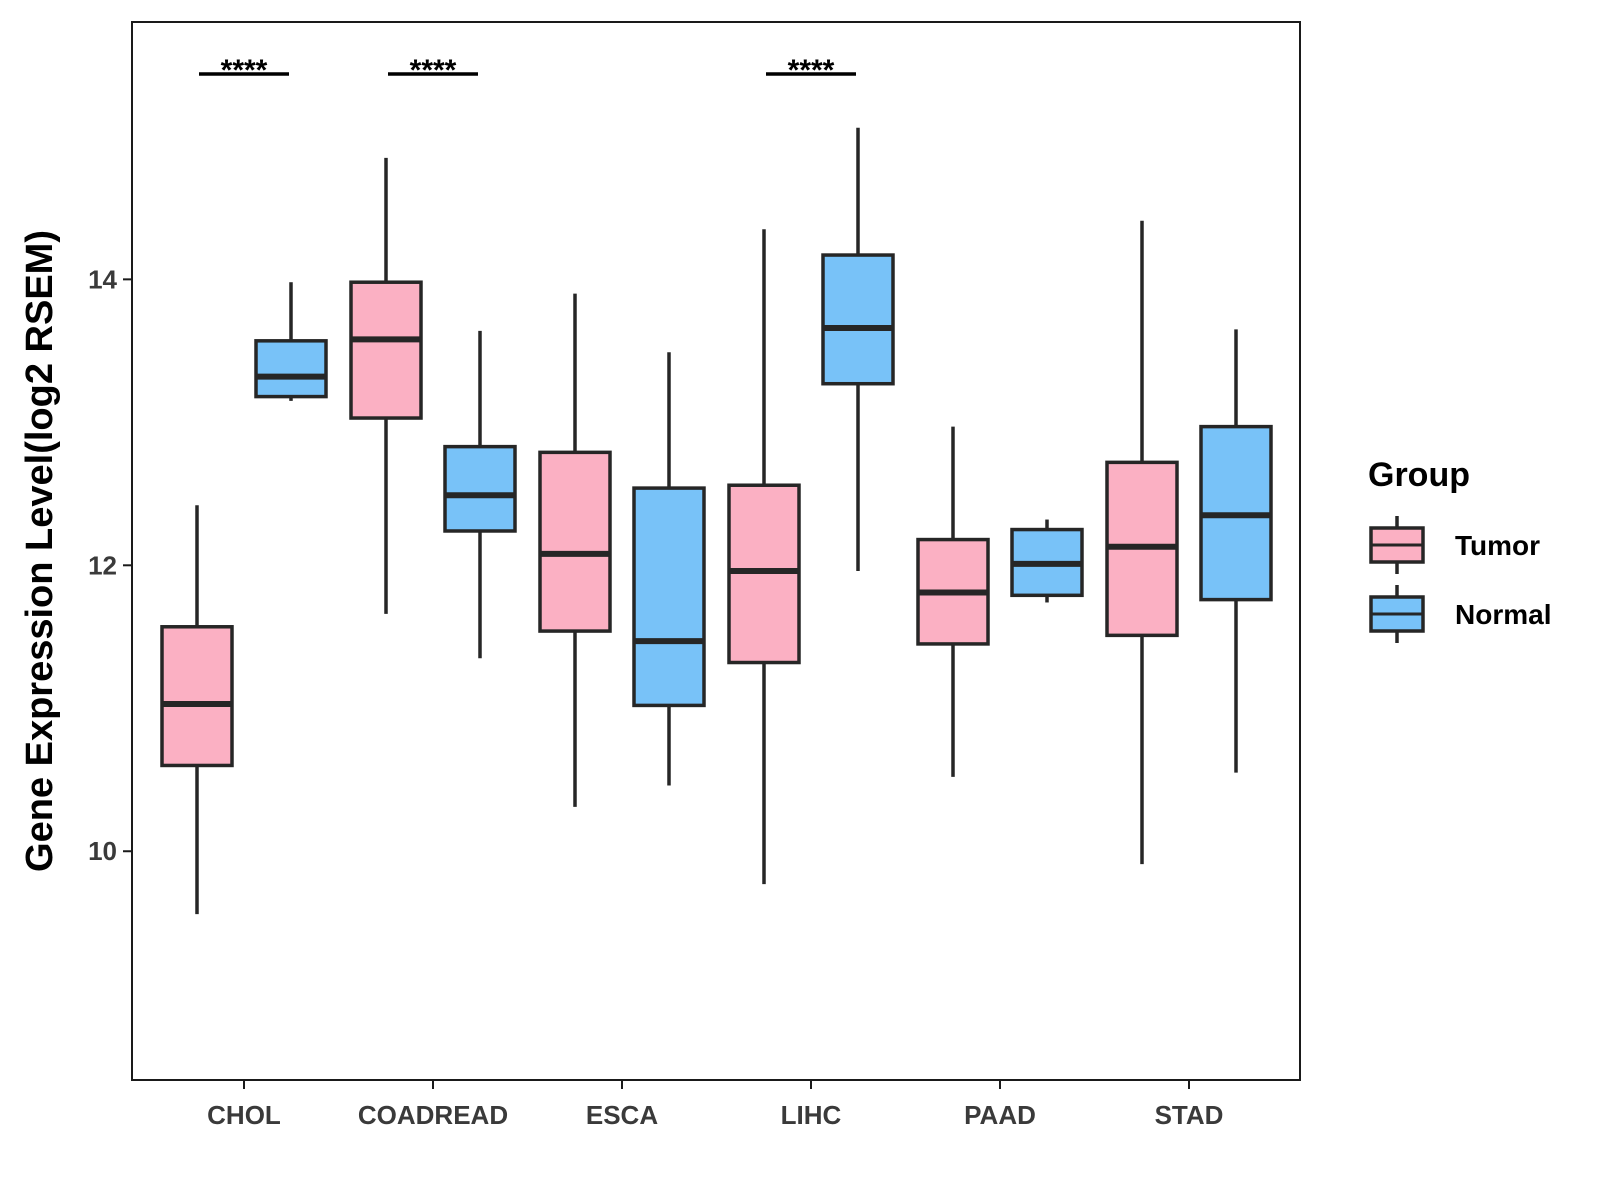 Image resolution: width=1600 pixels, height=1200 pixels. I want to click on box-coadread-tumor, so click(386, 385).